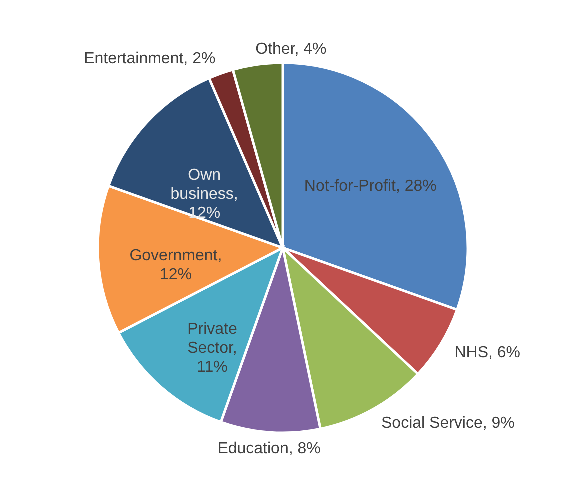  Describe the element at coordinates (370, 187) in the screenshot. I see `slice-label: Not-for-Profit, 28%` at that location.